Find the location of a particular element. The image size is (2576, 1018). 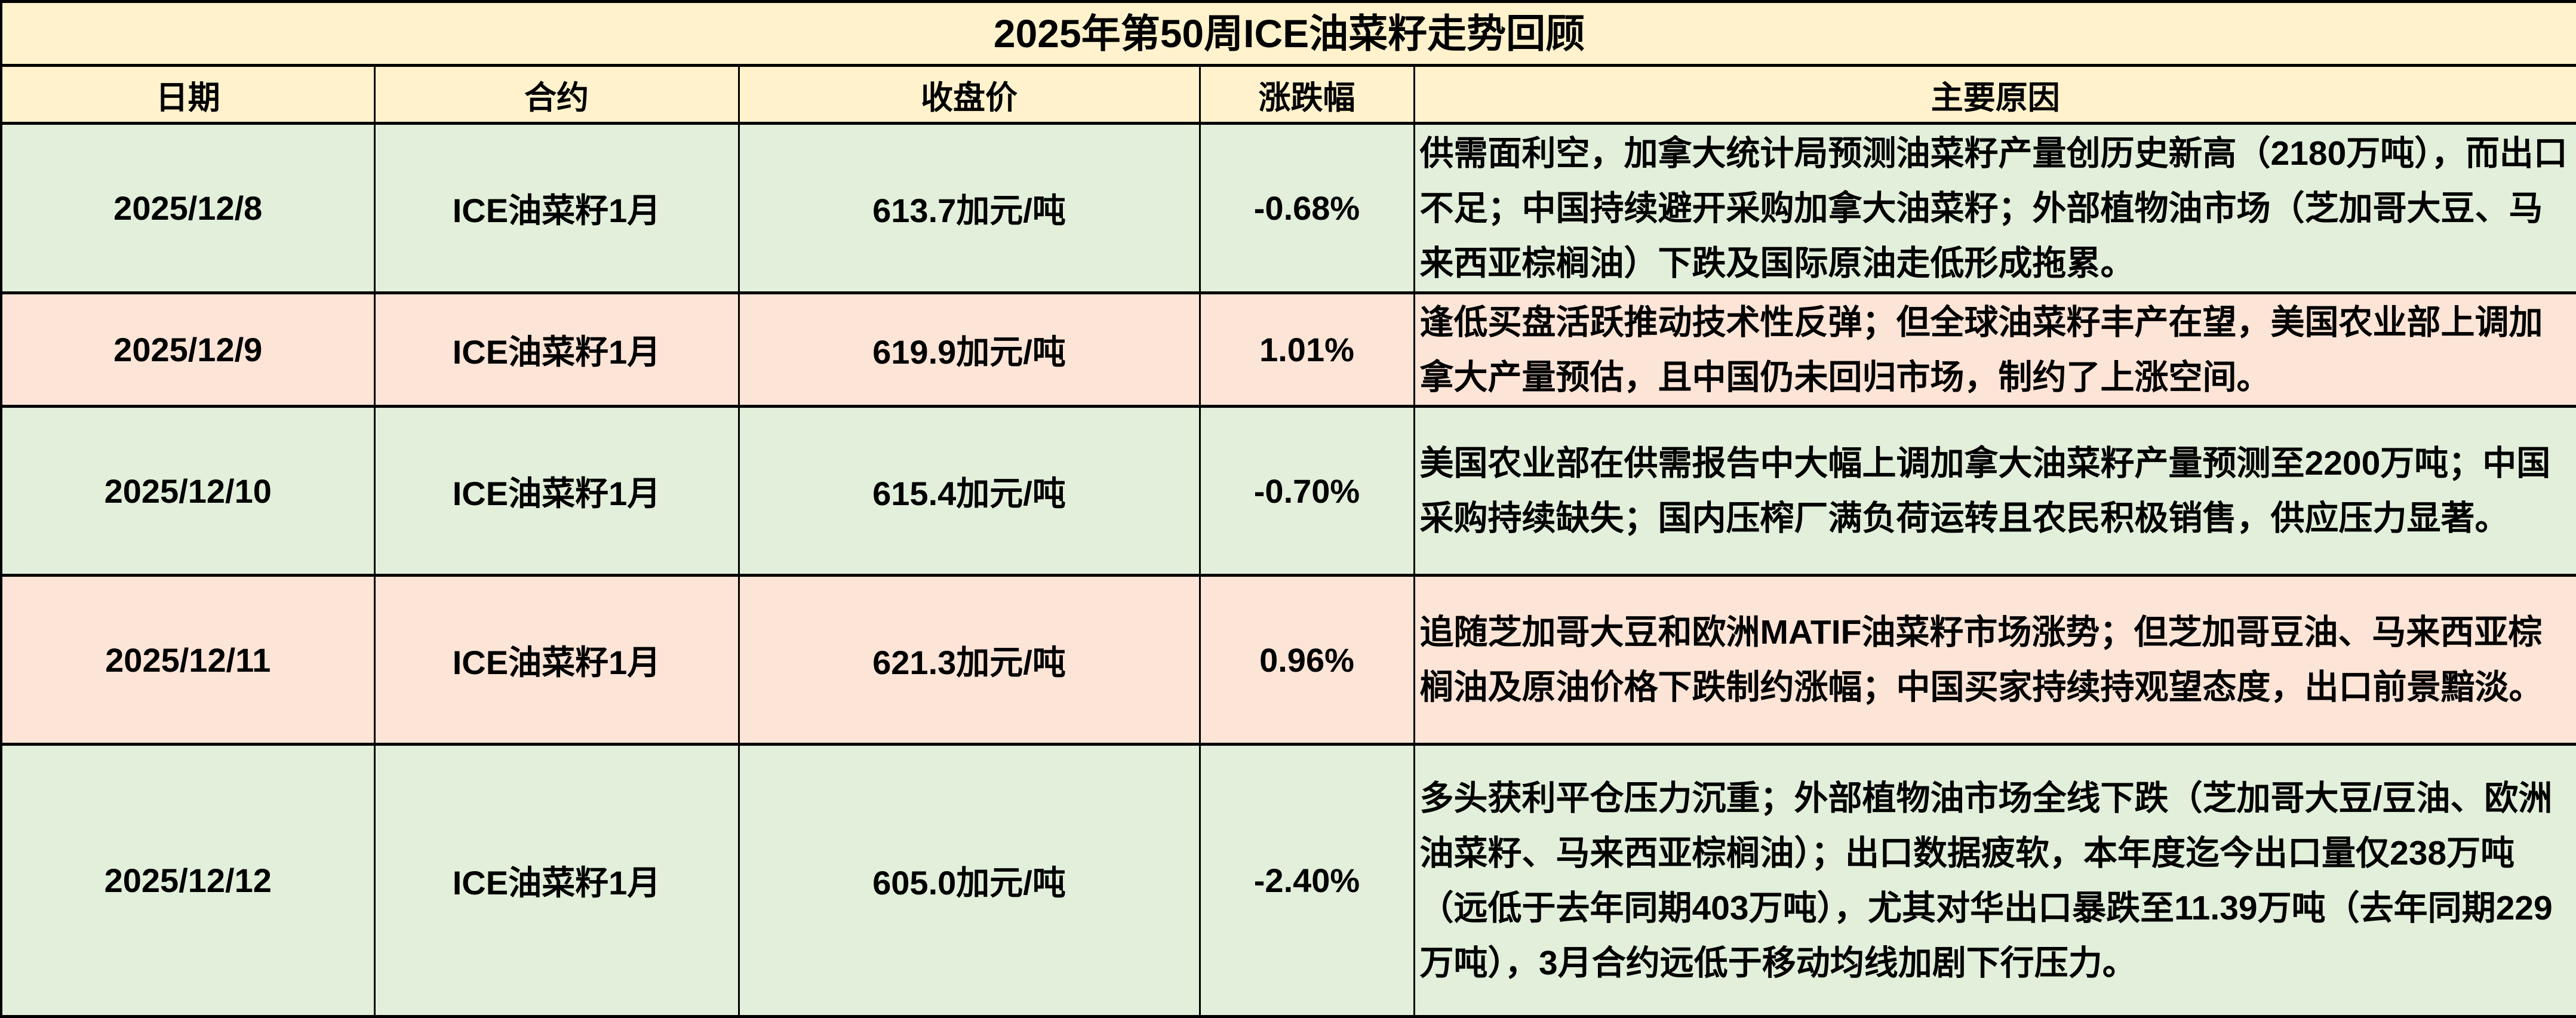

header-close-price: 收盘价 is located at coordinates (969, 94).